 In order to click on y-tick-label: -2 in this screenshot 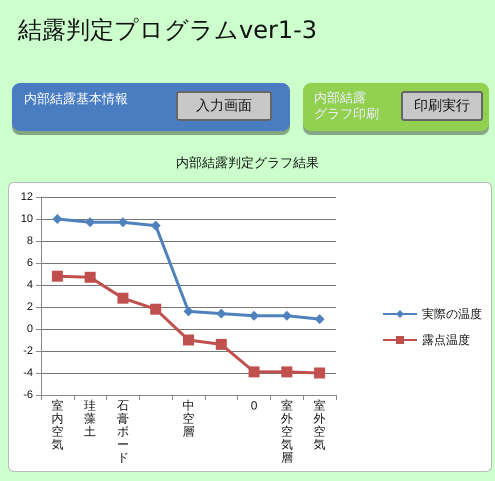, I will do `click(28, 351)`.